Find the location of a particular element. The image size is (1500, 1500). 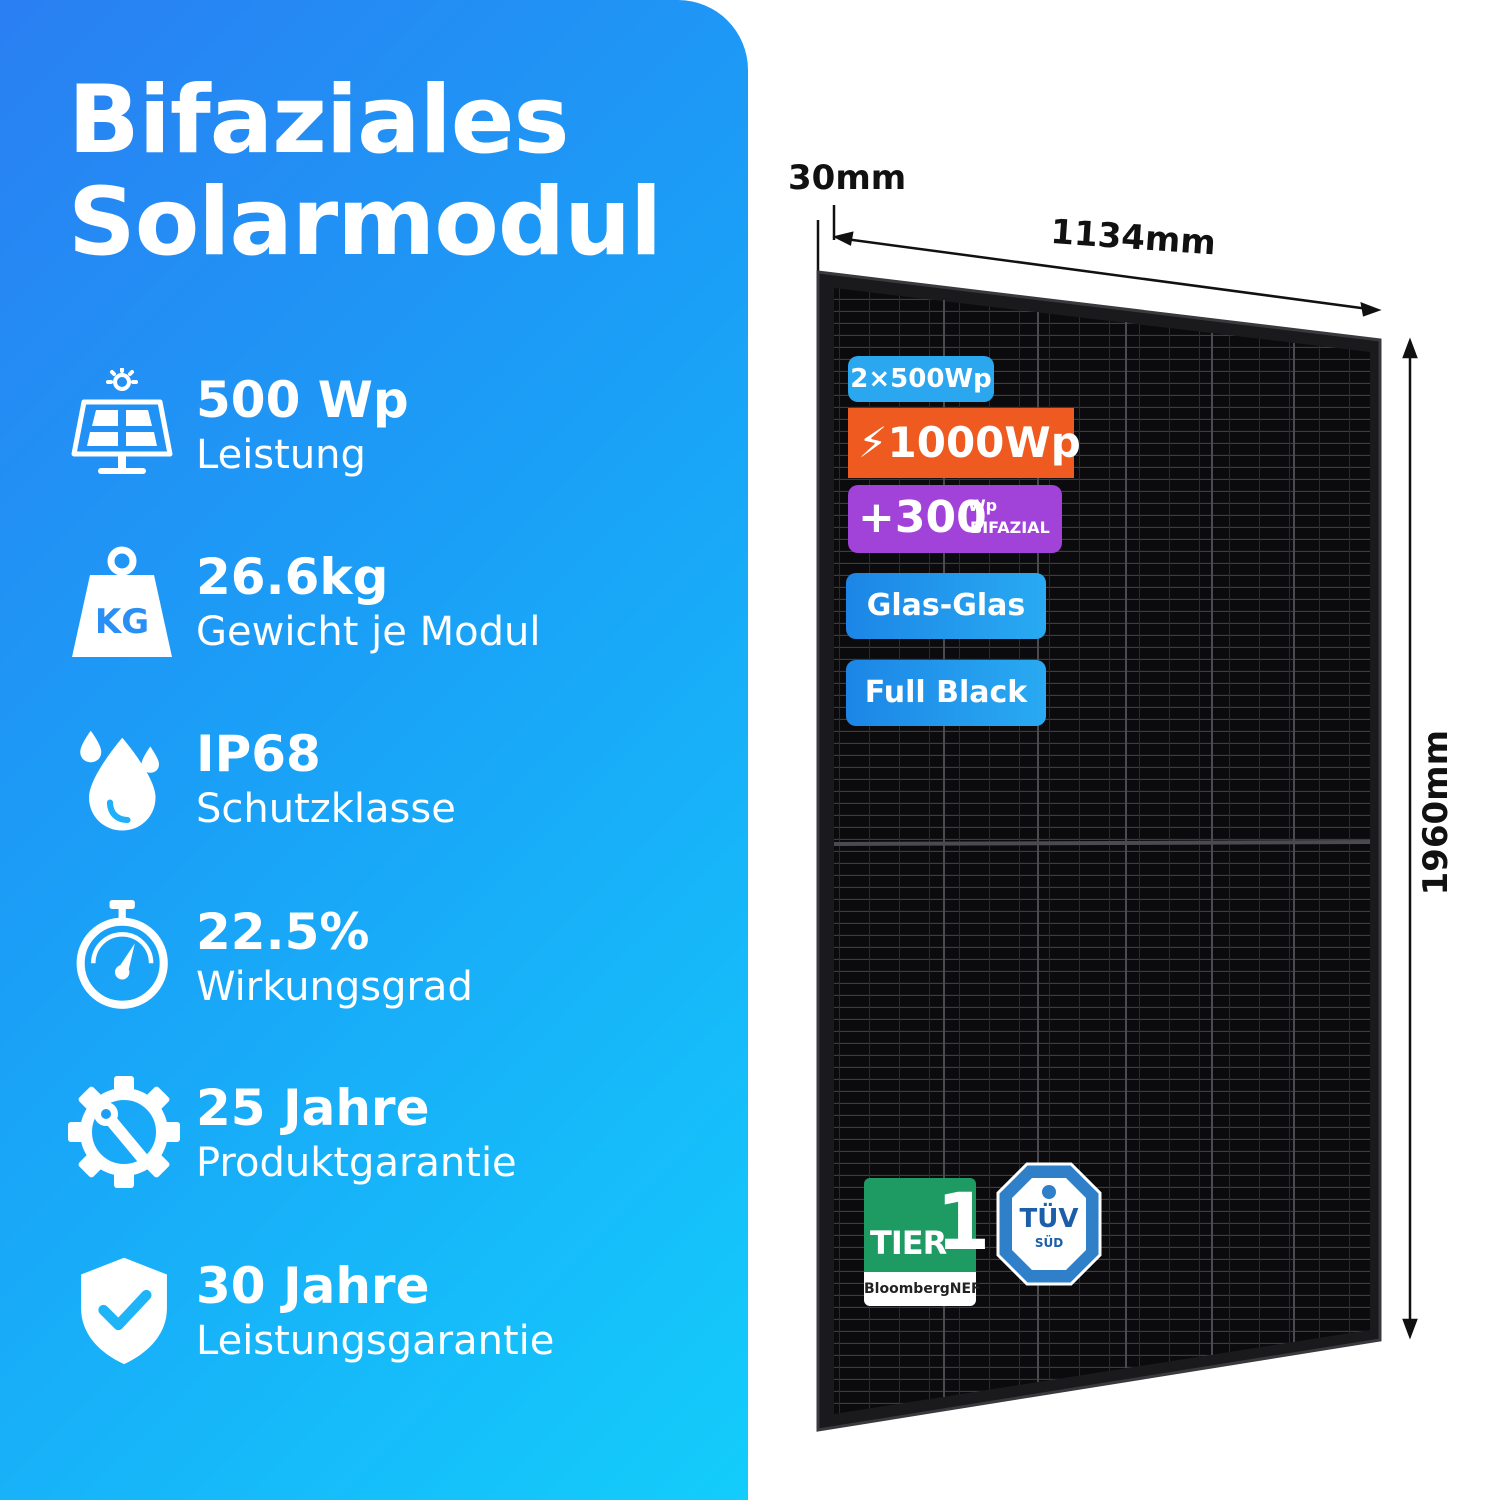

feature-product-warranty: 25 Jahre Produktgarantie is located at coordinates (398, 1146).